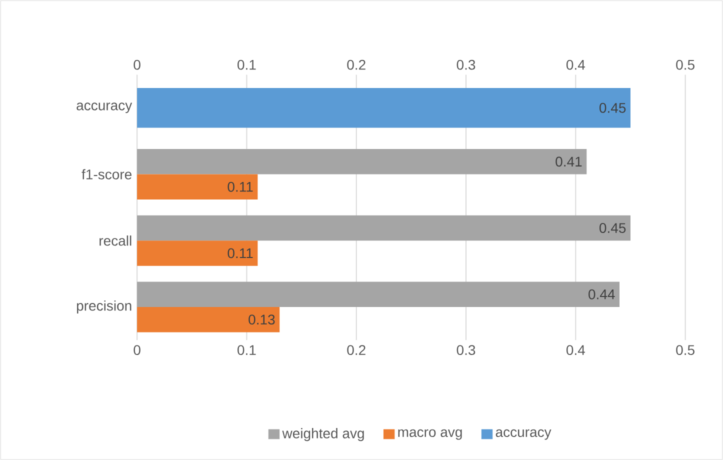  Describe the element at coordinates (356, 350) in the screenshot. I see `x-tick-label: 0.2` at that location.